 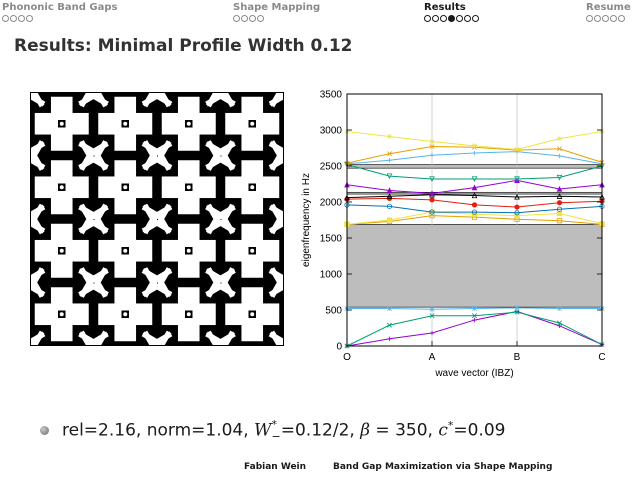 What do you see at coordinates (320, 430) in the screenshot?
I see `w-value: =0.12/2,` at bounding box center [320, 430].